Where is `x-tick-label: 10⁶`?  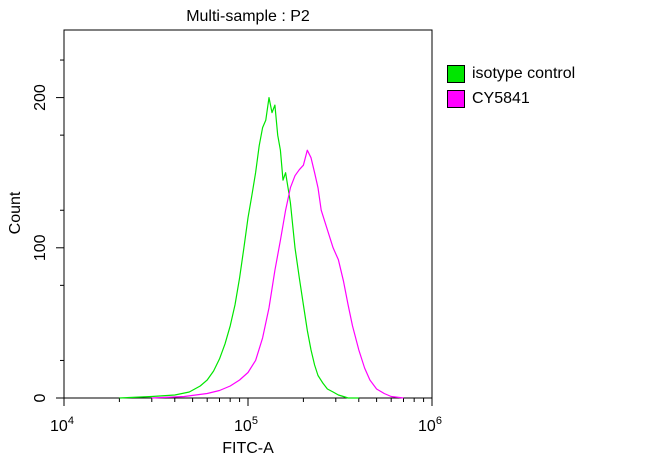
x-tick-label: 10⁶ is located at coordinates (430, 425).